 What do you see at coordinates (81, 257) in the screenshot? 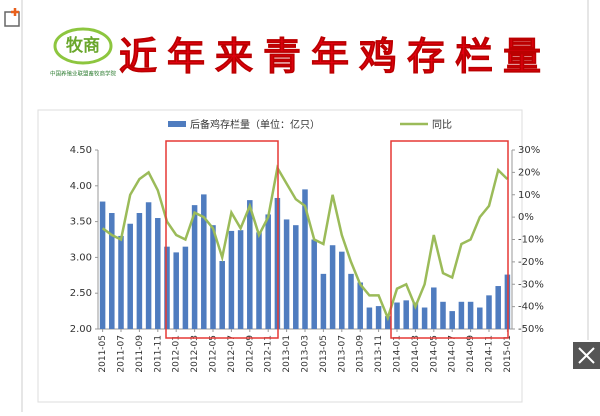
I see `y-tick-label: 3.00` at bounding box center [81, 257].